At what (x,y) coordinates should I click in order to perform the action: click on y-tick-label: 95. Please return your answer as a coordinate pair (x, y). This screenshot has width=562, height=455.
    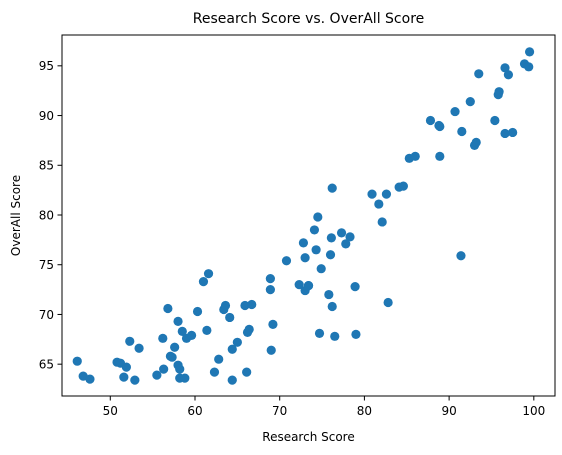
    Looking at the image, I should click on (46, 66).